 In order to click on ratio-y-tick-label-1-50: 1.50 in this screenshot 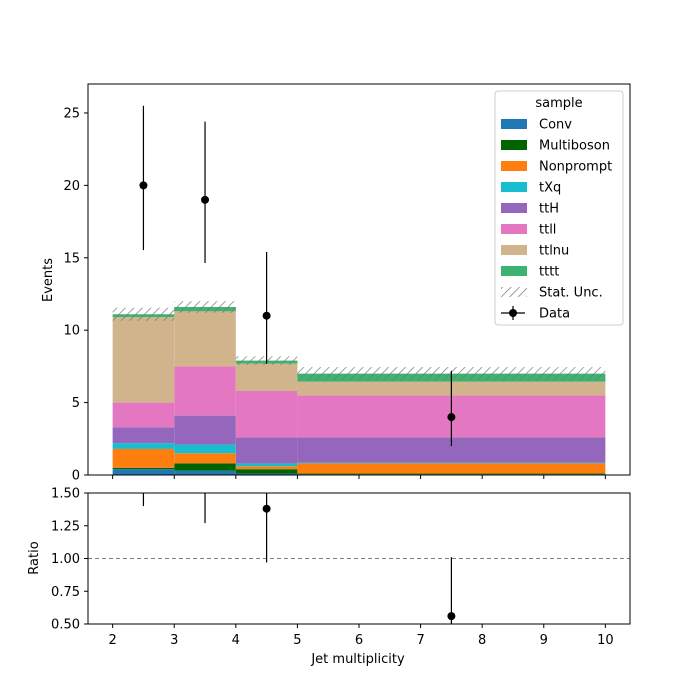, I will do `click(65, 494)`.